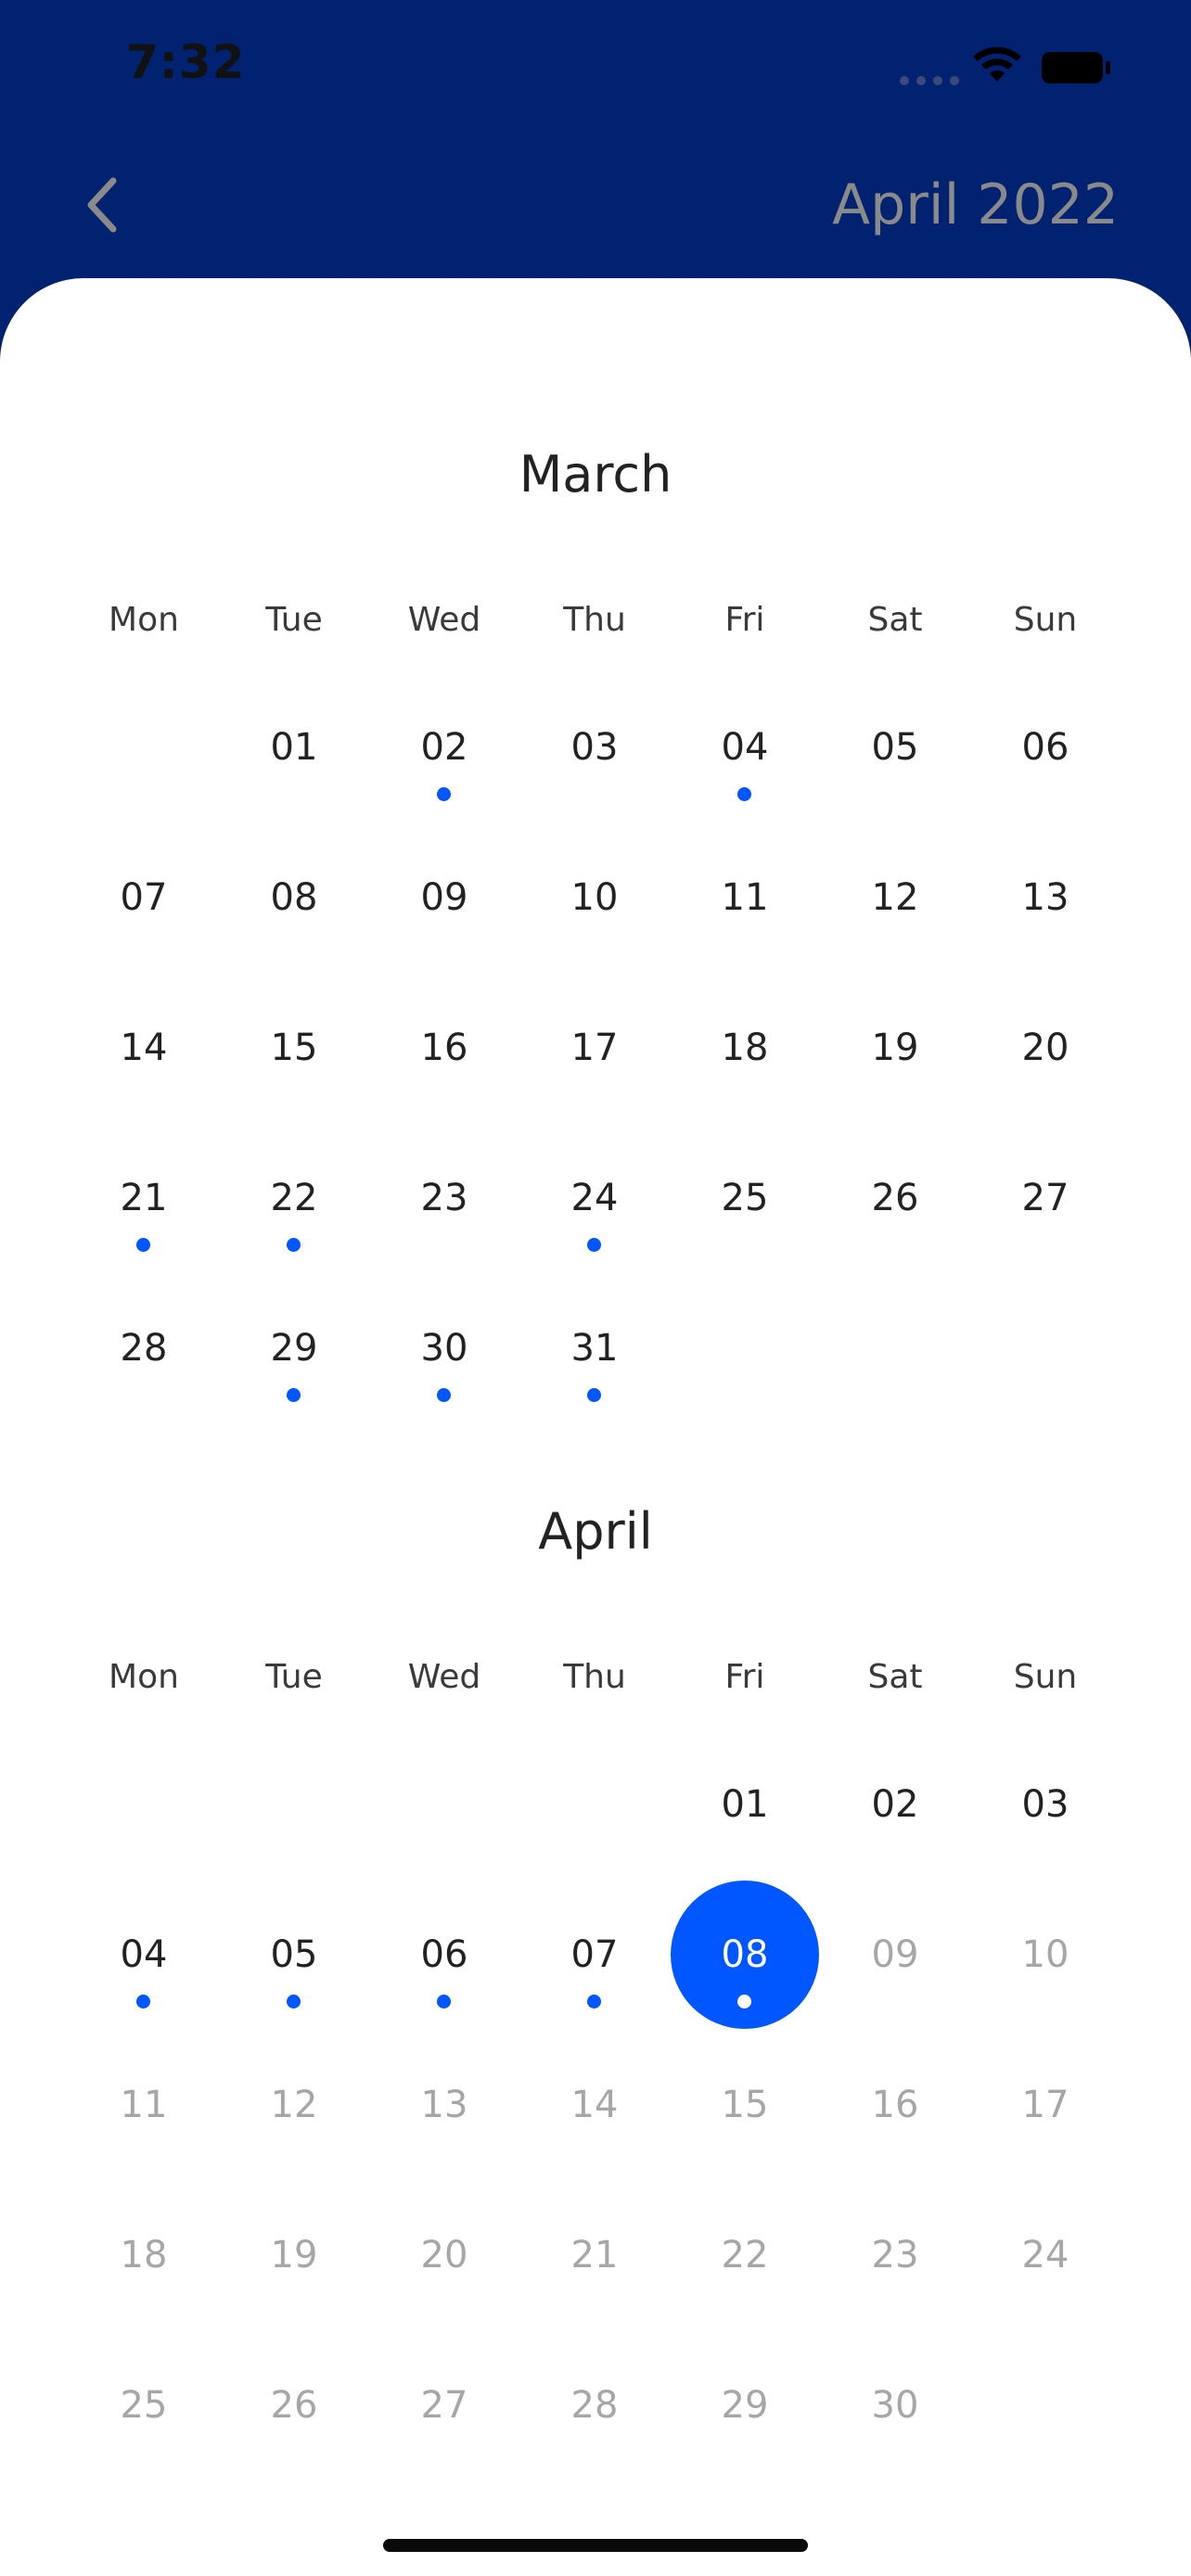  What do you see at coordinates (144, 2406) in the screenshot?
I see `day-cell-april-25: 25` at bounding box center [144, 2406].